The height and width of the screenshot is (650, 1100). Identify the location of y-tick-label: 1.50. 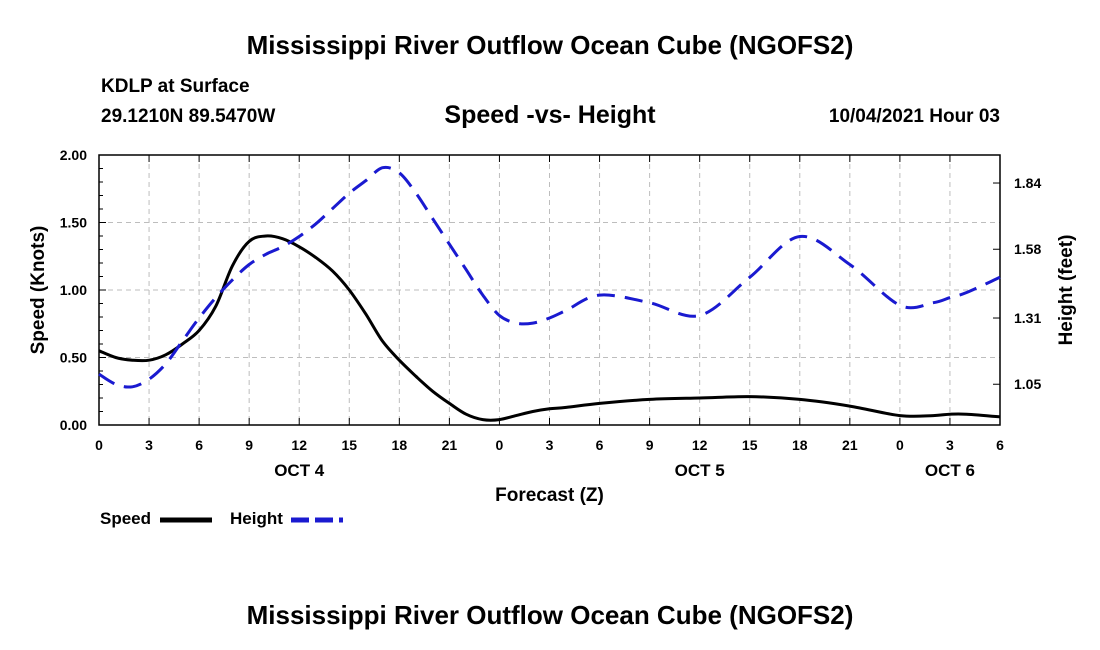
(73, 223).